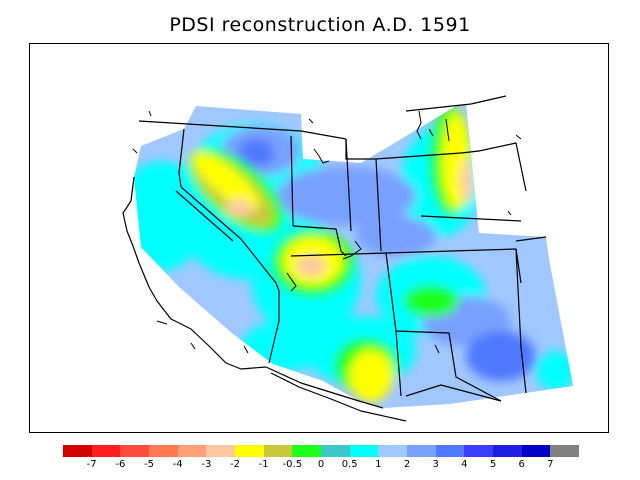 The image size is (640, 480). I want to click on colorbar-label: 1, so click(378, 464).